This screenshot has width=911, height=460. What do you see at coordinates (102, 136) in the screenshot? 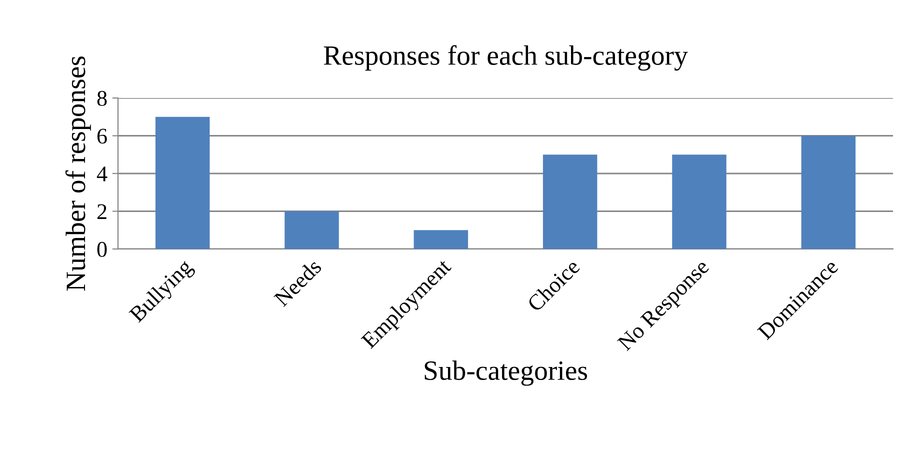
I see `y-tick-label: 6` at bounding box center [102, 136].